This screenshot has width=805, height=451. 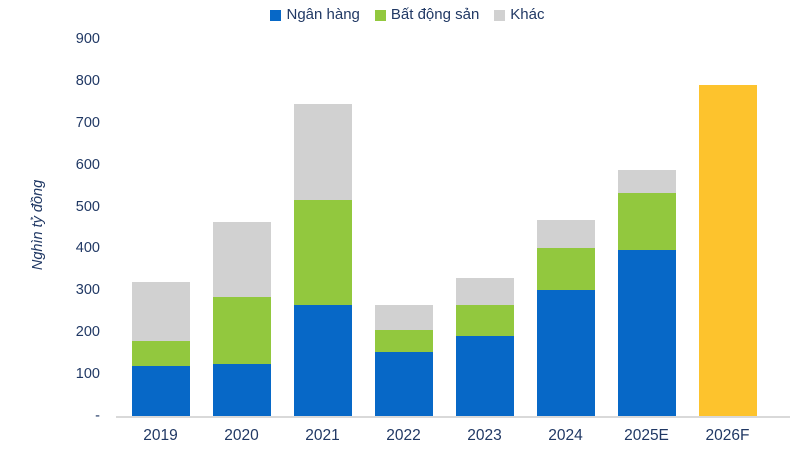 I want to click on y-tick-label: -, so click(x=97, y=416).